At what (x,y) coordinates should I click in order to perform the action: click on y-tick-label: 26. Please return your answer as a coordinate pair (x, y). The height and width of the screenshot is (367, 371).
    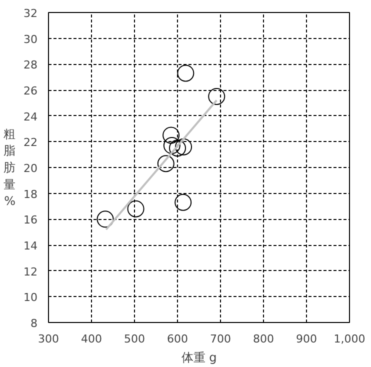
    Looking at the image, I should click on (31, 91).